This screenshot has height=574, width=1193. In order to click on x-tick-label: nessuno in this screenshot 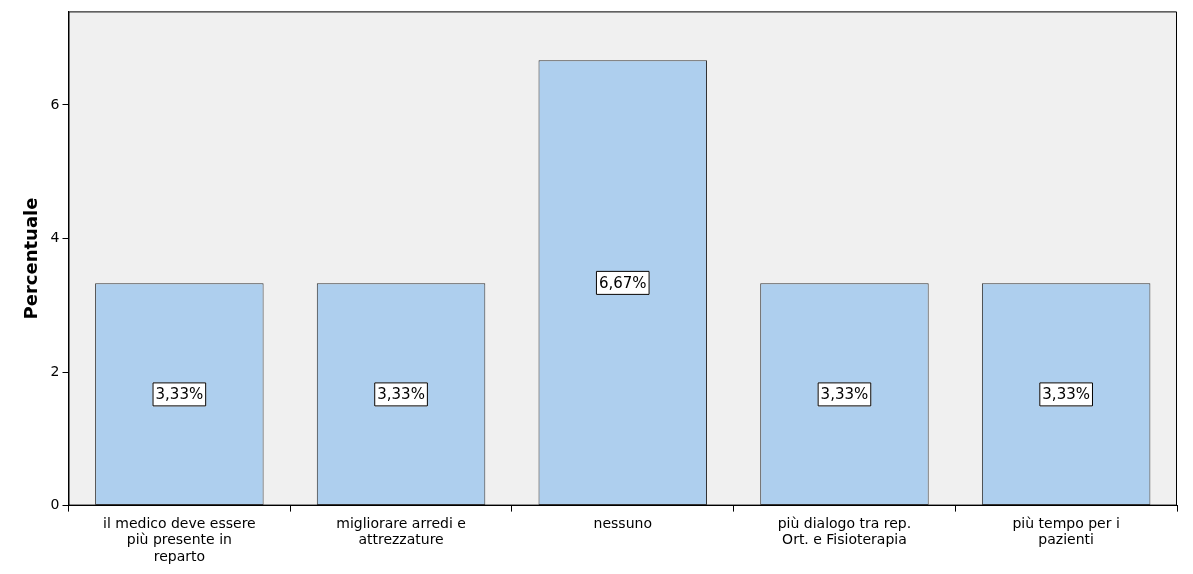, I will do `click(622, 522)`.